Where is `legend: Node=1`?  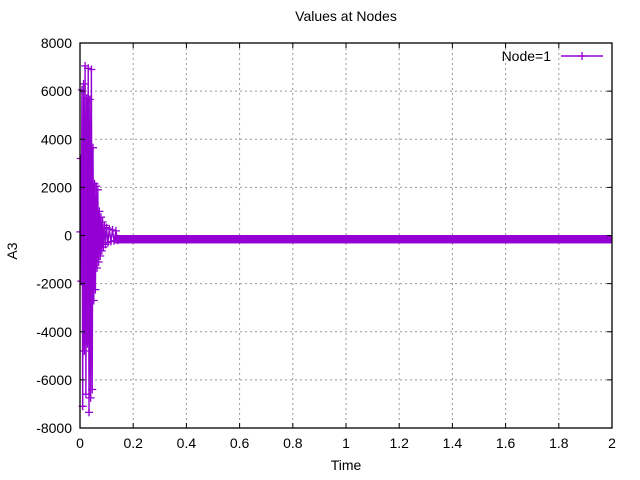 legend: Node=1 is located at coordinates (553, 56).